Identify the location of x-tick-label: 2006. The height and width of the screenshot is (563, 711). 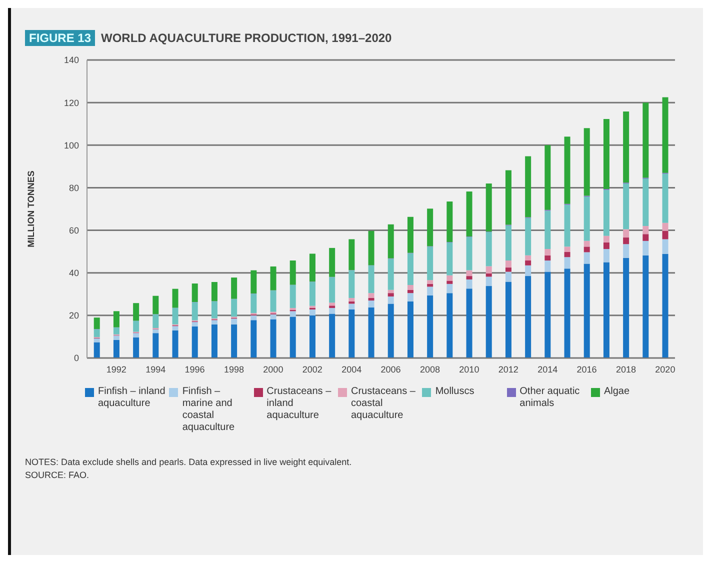
(390, 369).